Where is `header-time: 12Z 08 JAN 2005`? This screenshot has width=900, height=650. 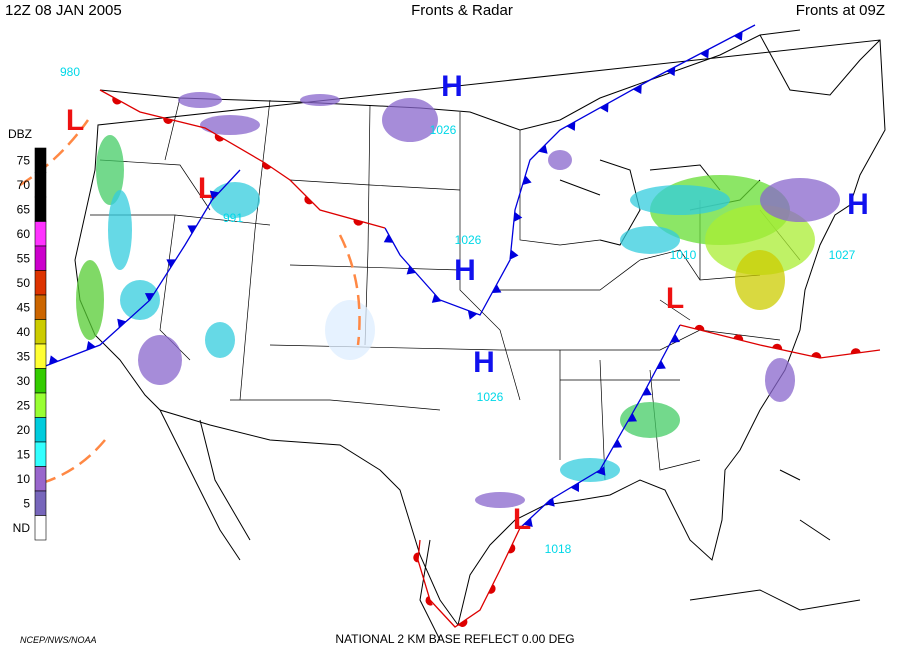
header-time: 12Z 08 JAN 2005 is located at coordinates (63, 10).